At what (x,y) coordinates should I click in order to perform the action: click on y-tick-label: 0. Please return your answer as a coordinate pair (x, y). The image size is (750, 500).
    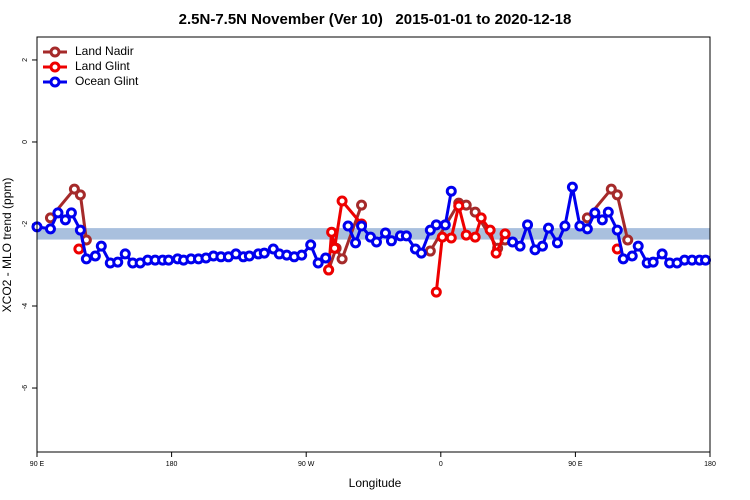
    Looking at the image, I should click on (25, 142).